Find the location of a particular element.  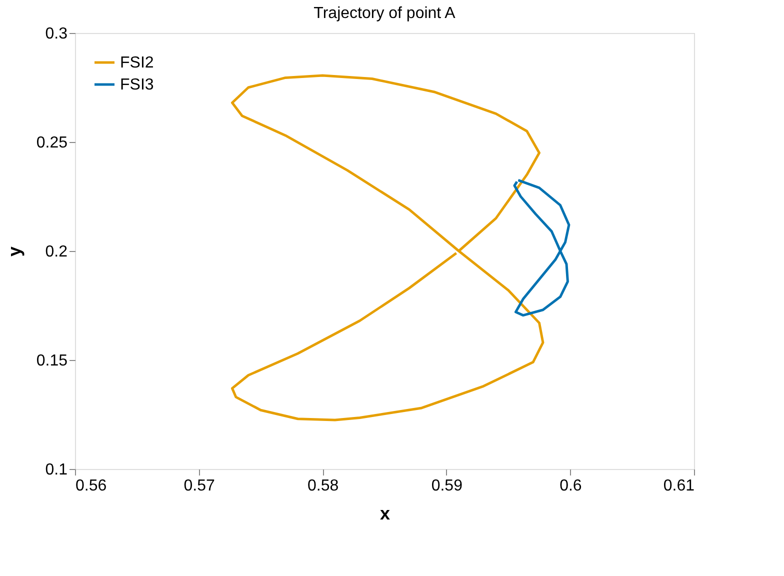

x-axis-title: x is located at coordinates (385, 514).